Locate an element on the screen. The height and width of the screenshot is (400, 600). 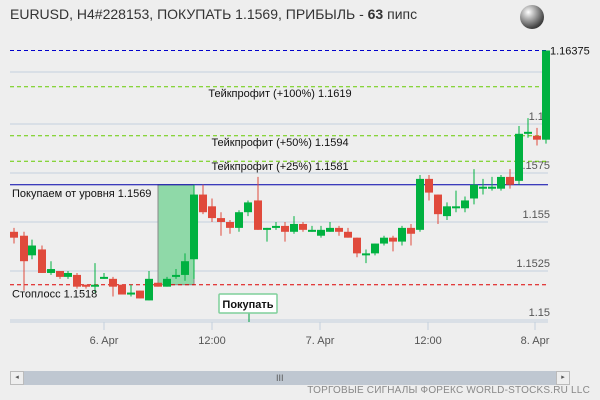
signal-flag-box is located at coordinates (248, 303).